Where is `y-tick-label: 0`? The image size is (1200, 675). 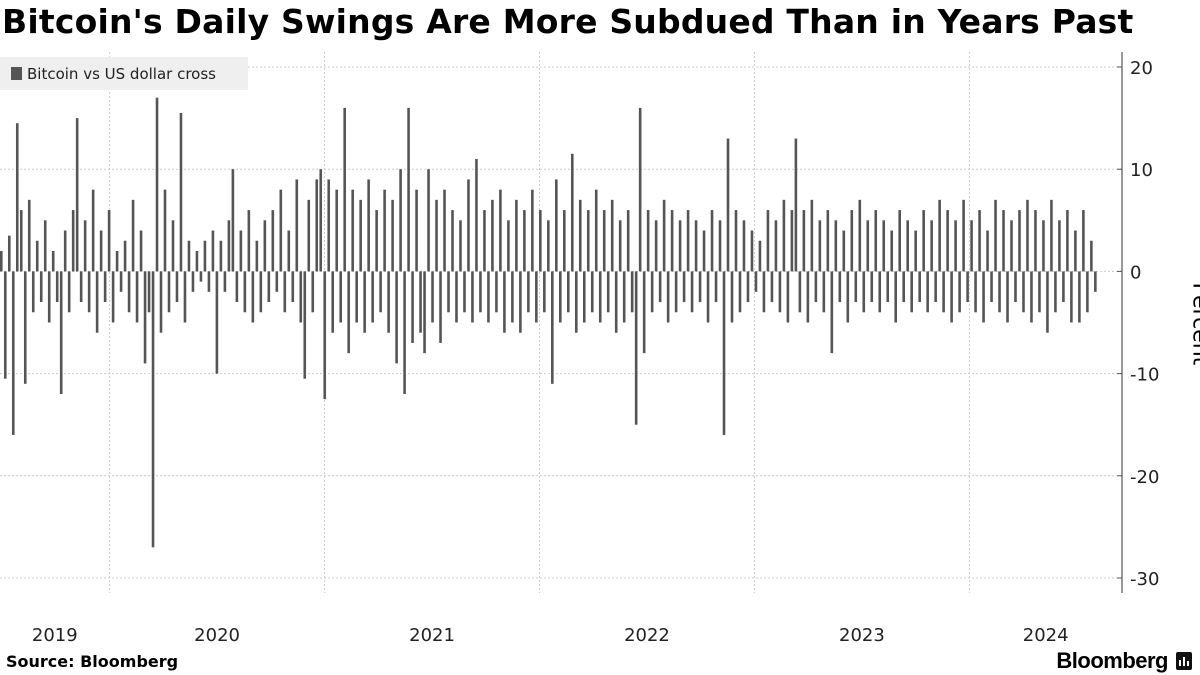 y-tick-label: 0 is located at coordinates (1135, 272).